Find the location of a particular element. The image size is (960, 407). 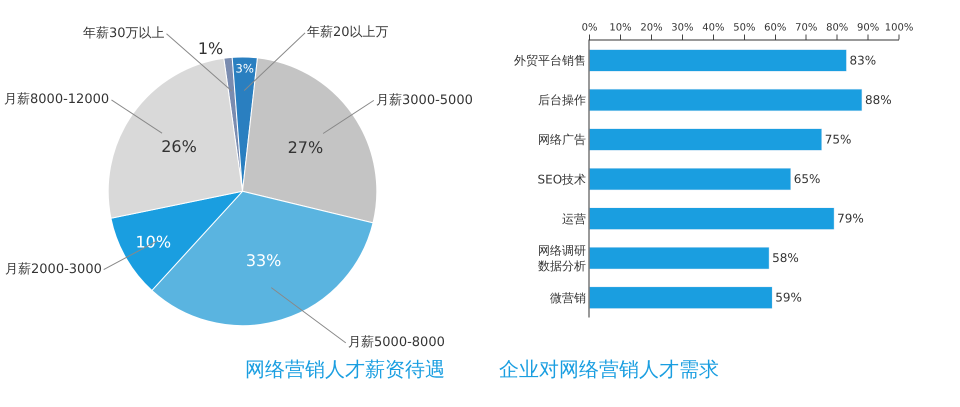

data-label: 79% is located at coordinates (850, 219).